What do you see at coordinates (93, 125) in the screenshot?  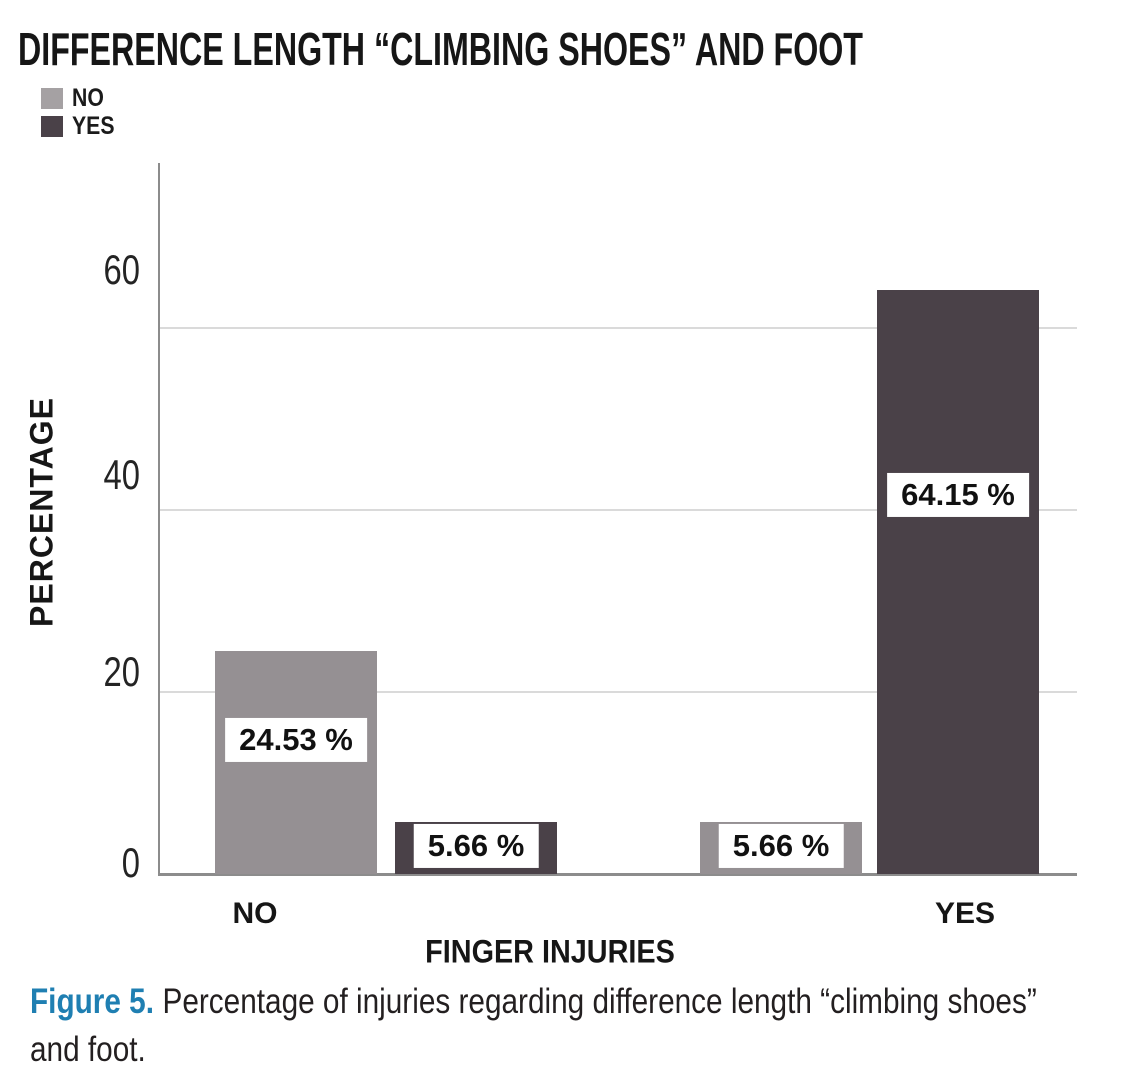 I see `legend-label-yes: YES` at bounding box center [93, 125].